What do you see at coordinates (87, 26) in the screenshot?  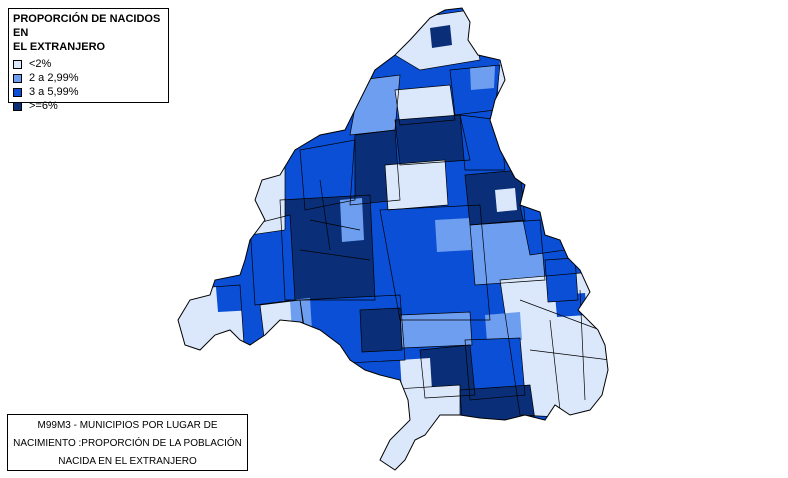 I see `legend-title-line1: PROPORCIÓN DE NACIDOS EN` at bounding box center [87, 26].